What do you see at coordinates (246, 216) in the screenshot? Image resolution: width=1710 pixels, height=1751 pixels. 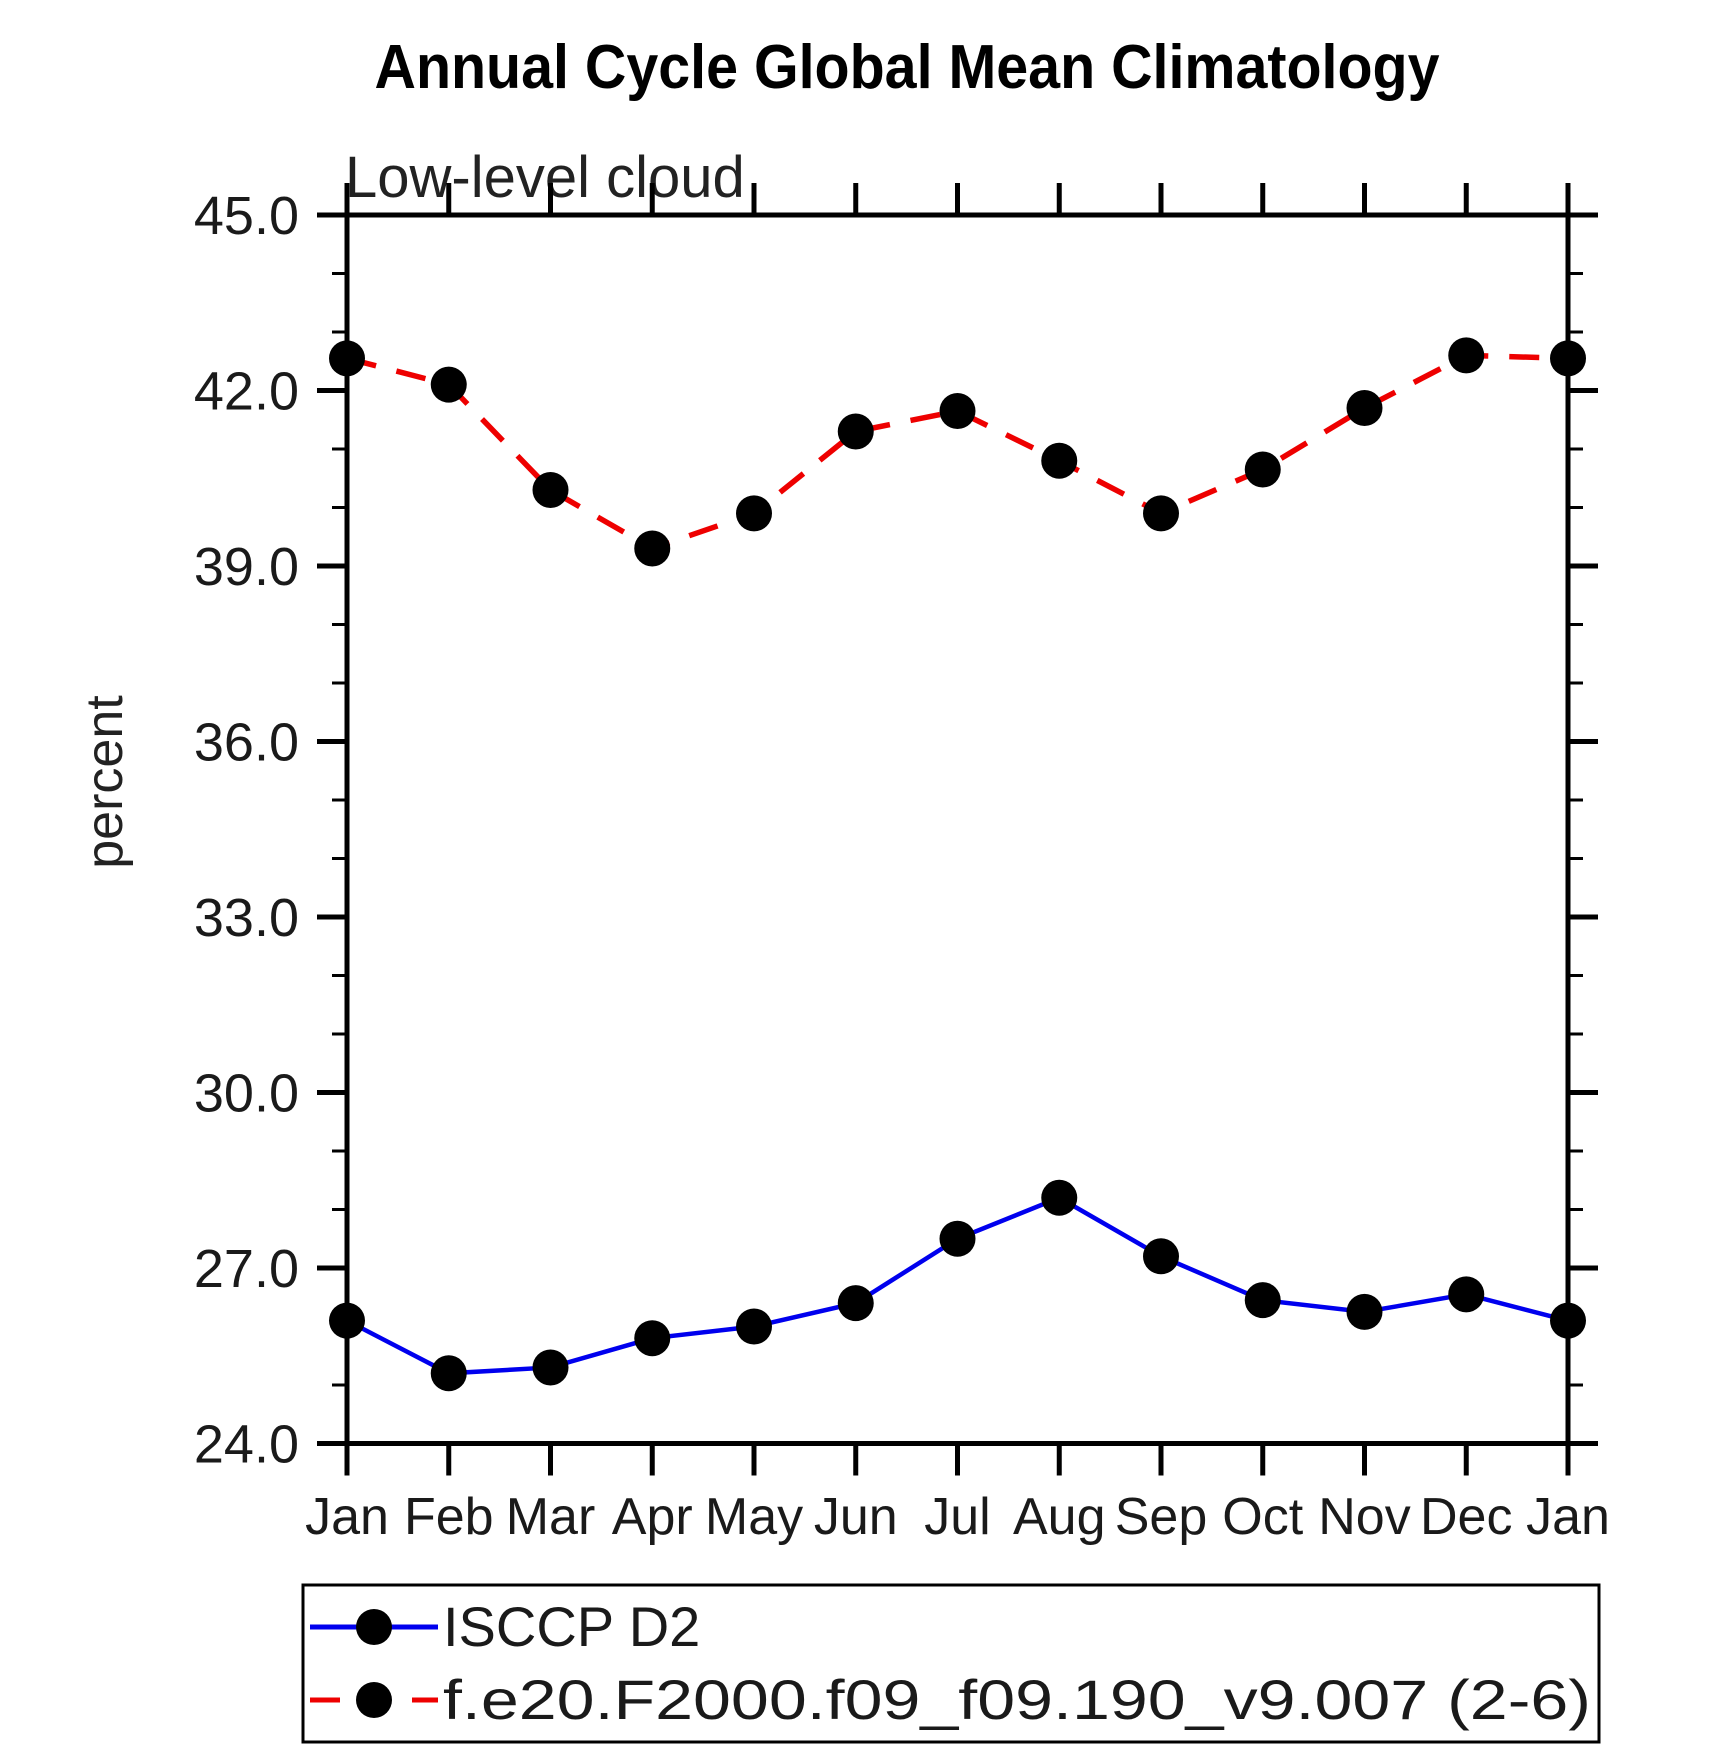 I see `y-tick-label: 45.0` at bounding box center [246, 216].